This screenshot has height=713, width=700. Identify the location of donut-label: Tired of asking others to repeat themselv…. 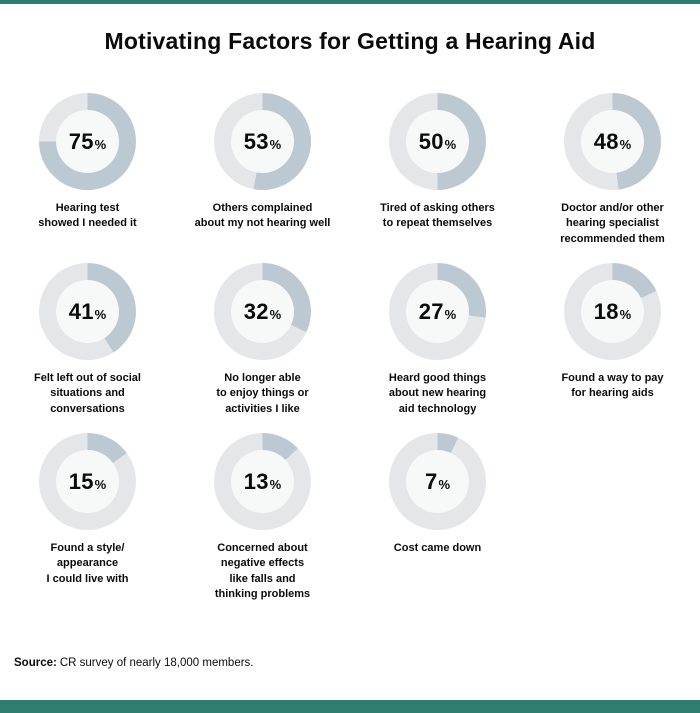
(437, 216).